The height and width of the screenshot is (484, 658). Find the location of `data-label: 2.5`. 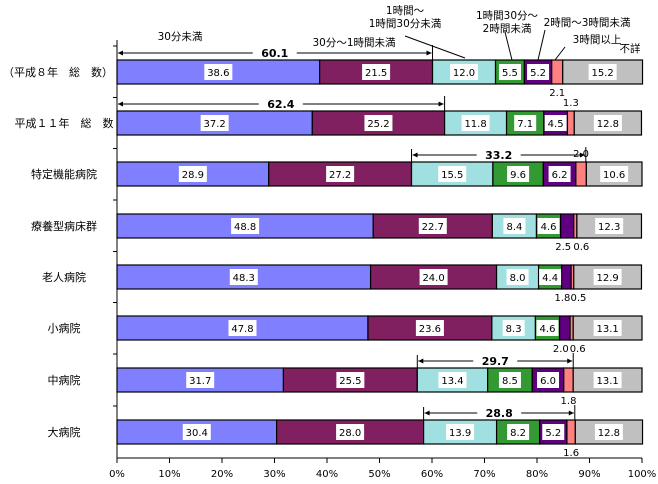

data-label: 2.5 is located at coordinates (563, 247).